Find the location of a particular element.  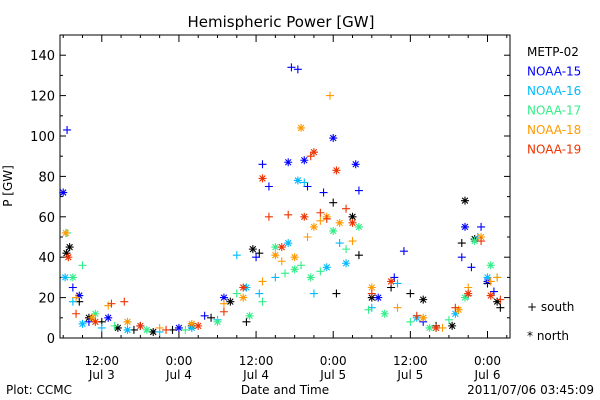

legend-entry-noaa-18: NOAA-18 is located at coordinates (554, 130).